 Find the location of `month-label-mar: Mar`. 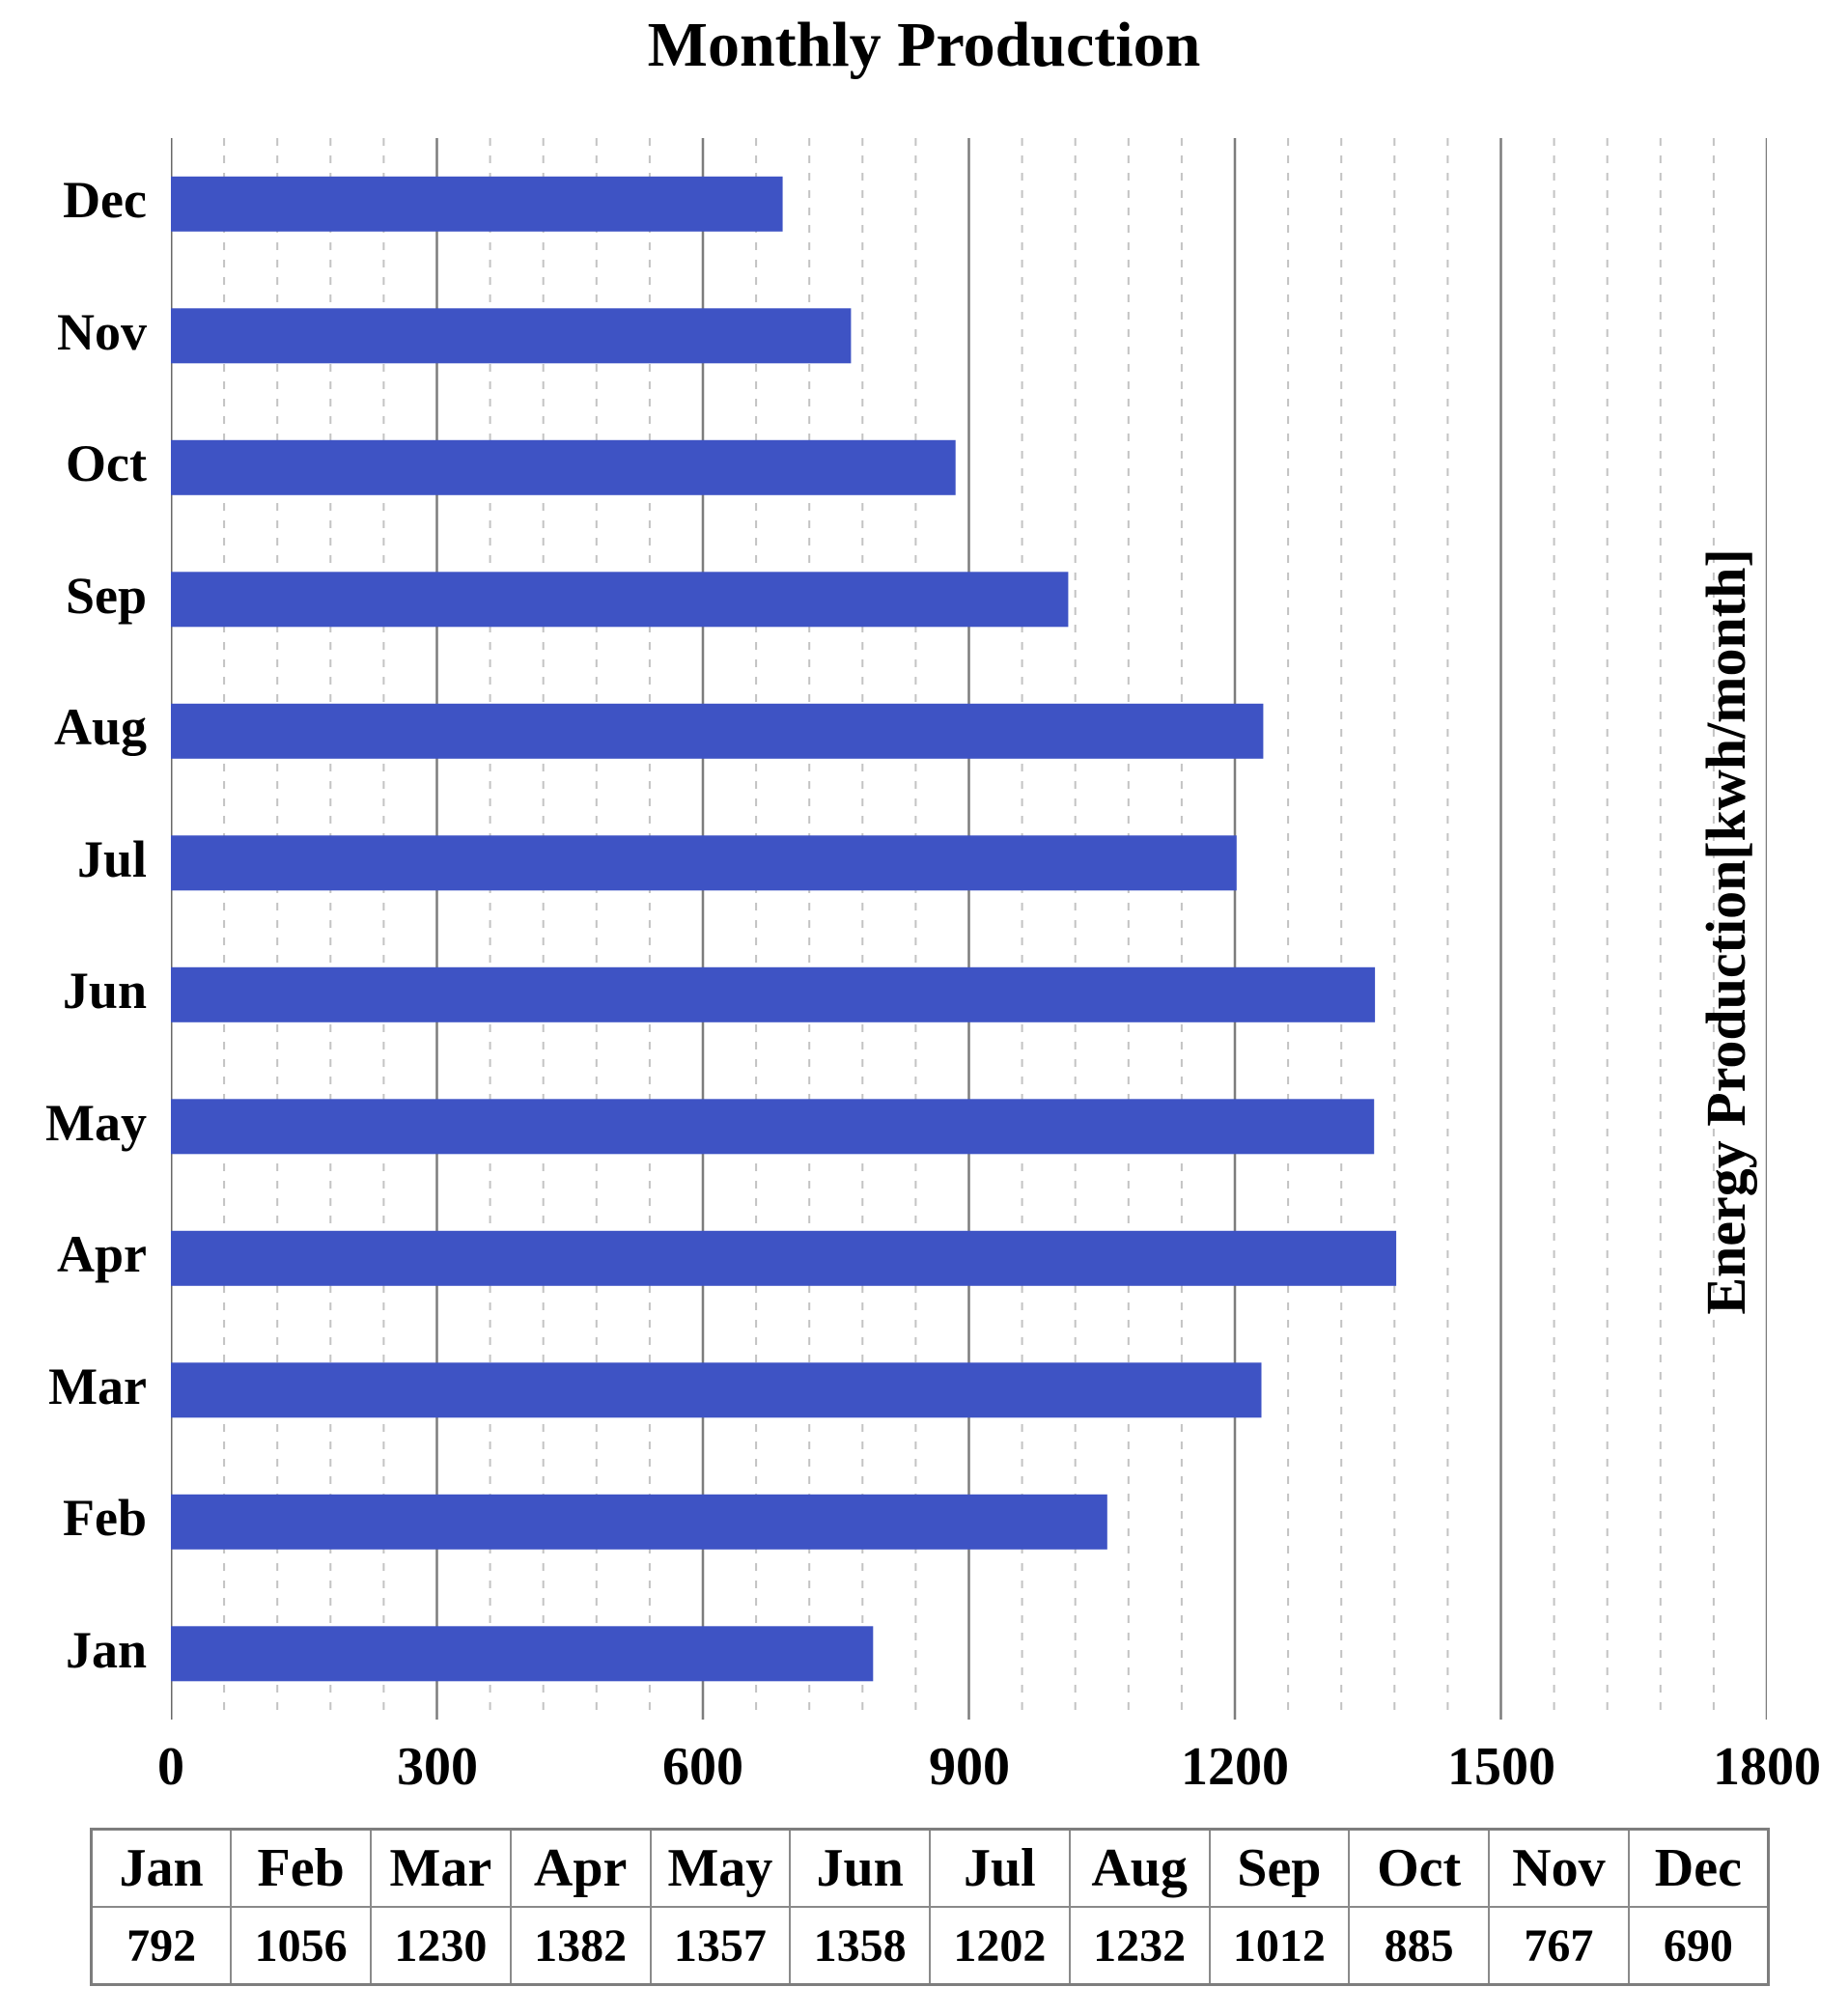

month-label-mar: Mar is located at coordinates (98, 1386).